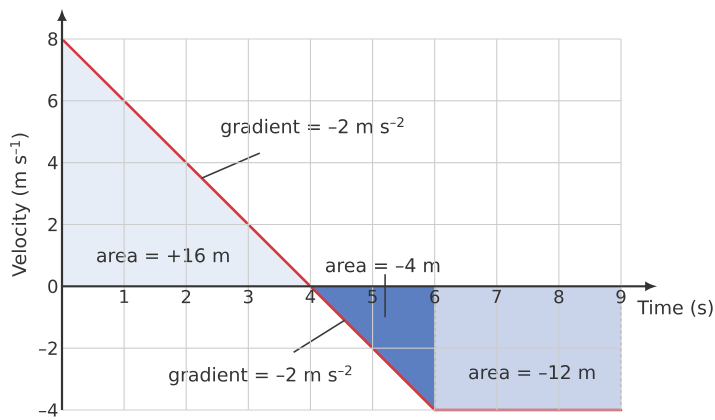 The image size is (715, 420). What do you see at coordinates (53, 163) in the screenshot?
I see `y-tick-label: 4` at bounding box center [53, 163].